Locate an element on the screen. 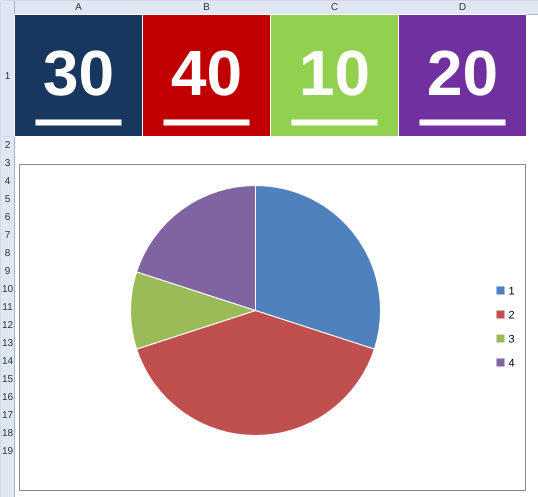  text: 7 is located at coordinates (7, 235).